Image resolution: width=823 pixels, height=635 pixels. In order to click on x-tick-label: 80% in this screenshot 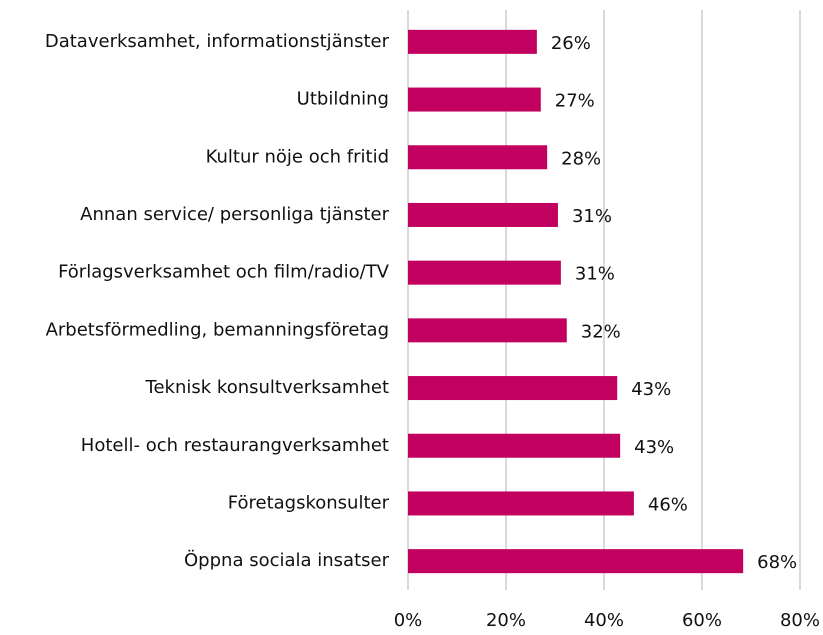, I will do `click(800, 620)`.